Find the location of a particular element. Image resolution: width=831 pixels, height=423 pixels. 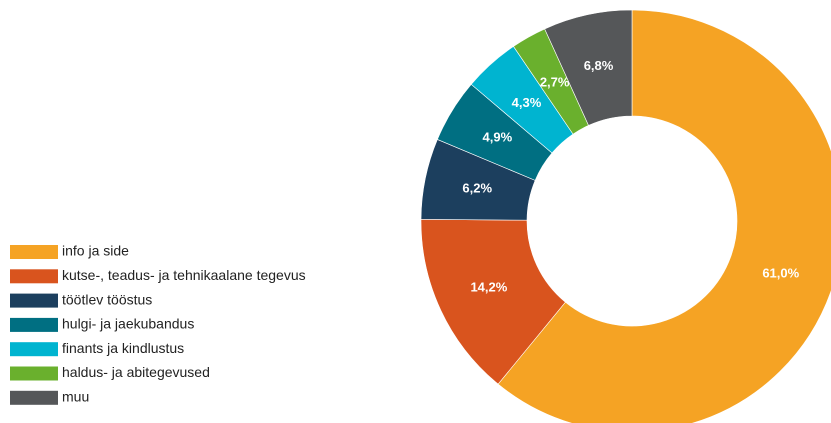

legend-label: info ja side is located at coordinates (95, 251).